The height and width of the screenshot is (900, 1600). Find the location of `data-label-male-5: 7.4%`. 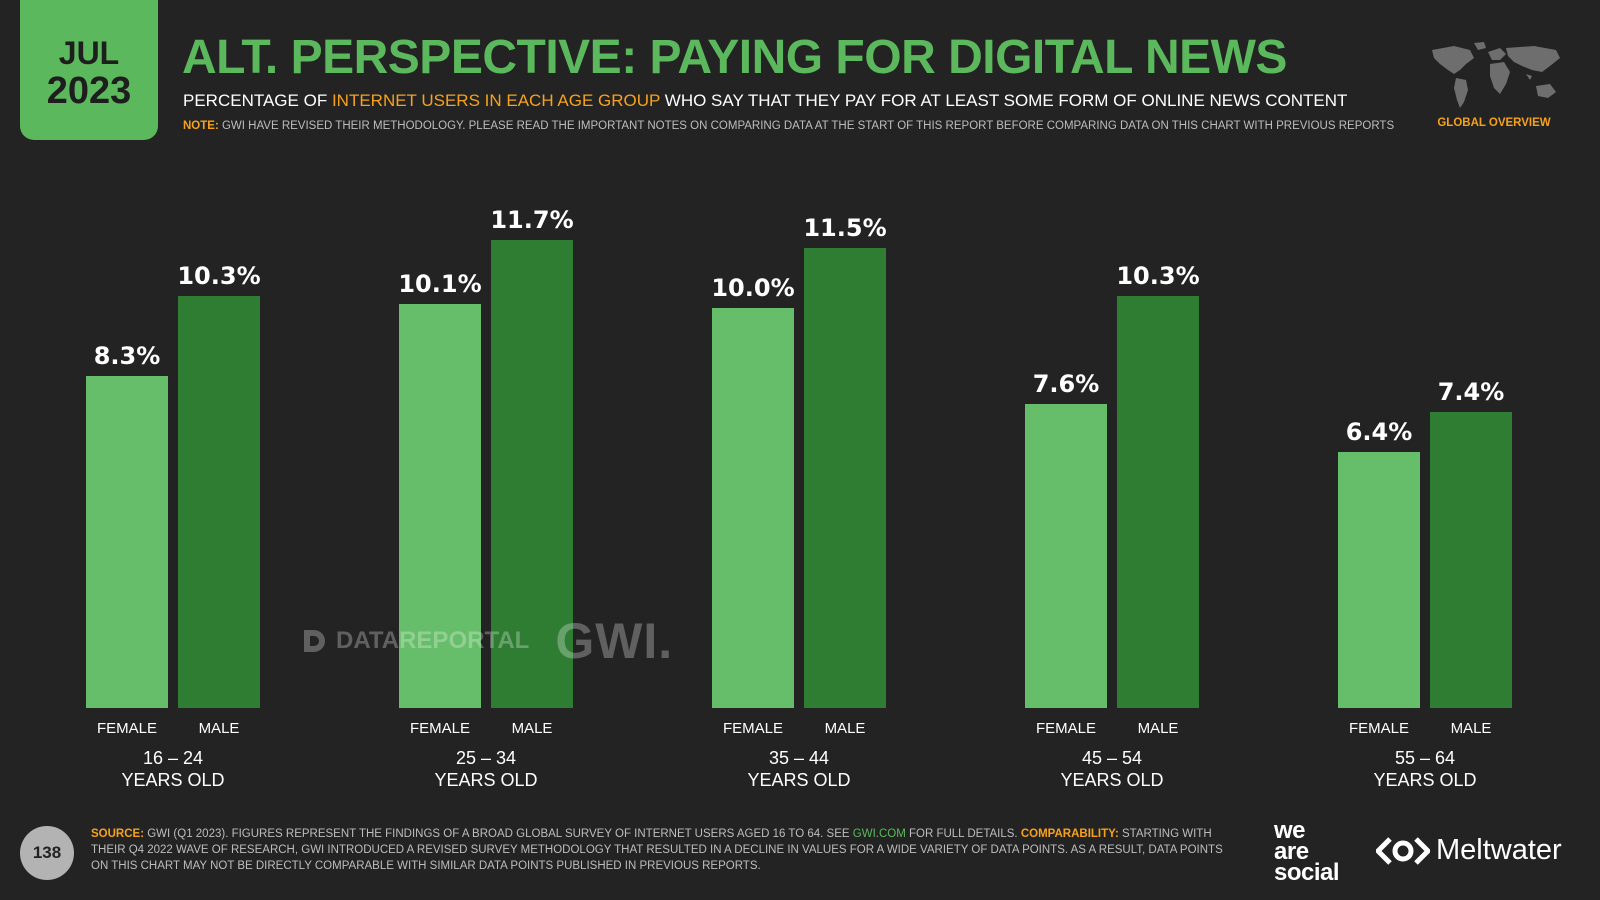

data-label-male-5: 7.4% is located at coordinates (1471, 392).